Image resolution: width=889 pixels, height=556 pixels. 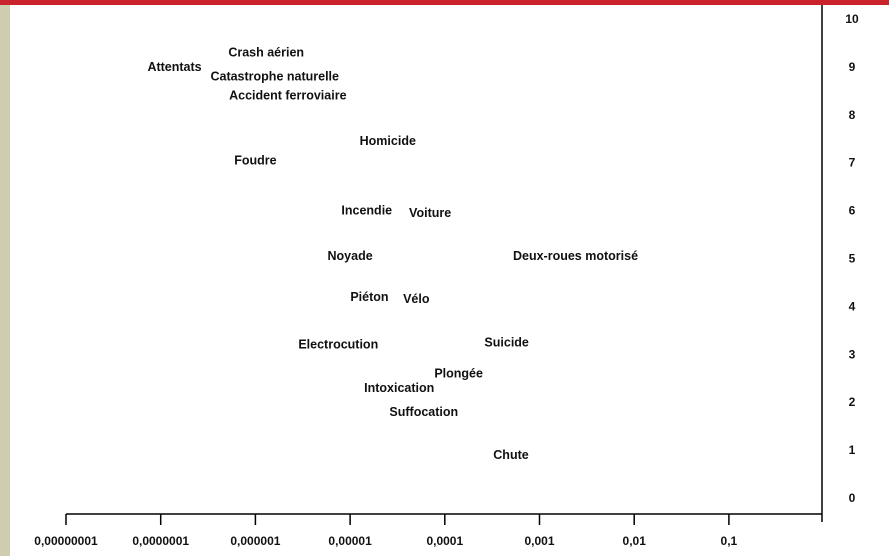 What do you see at coordinates (852, 354) in the screenshot?
I see `y-tick-label: 3` at bounding box center [852, 354].